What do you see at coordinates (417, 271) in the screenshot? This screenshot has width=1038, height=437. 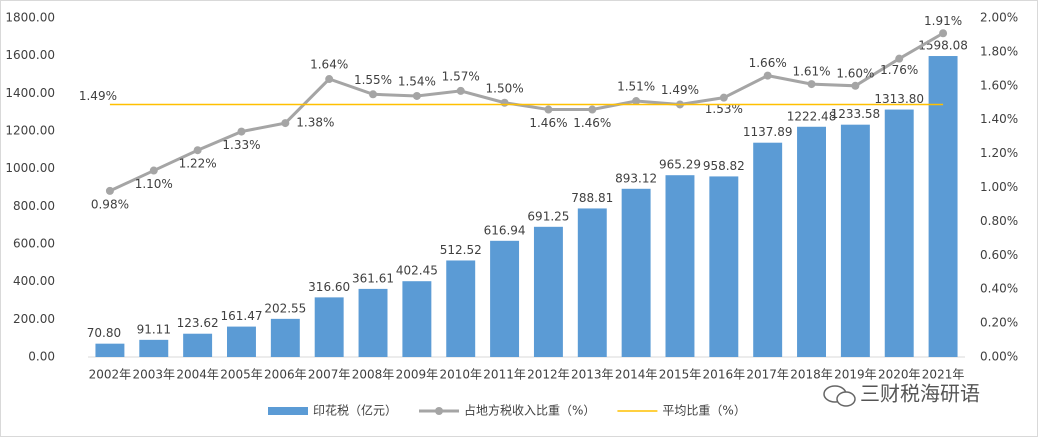 I see `bar-label: 402.45` at bounding box center [417, 271].